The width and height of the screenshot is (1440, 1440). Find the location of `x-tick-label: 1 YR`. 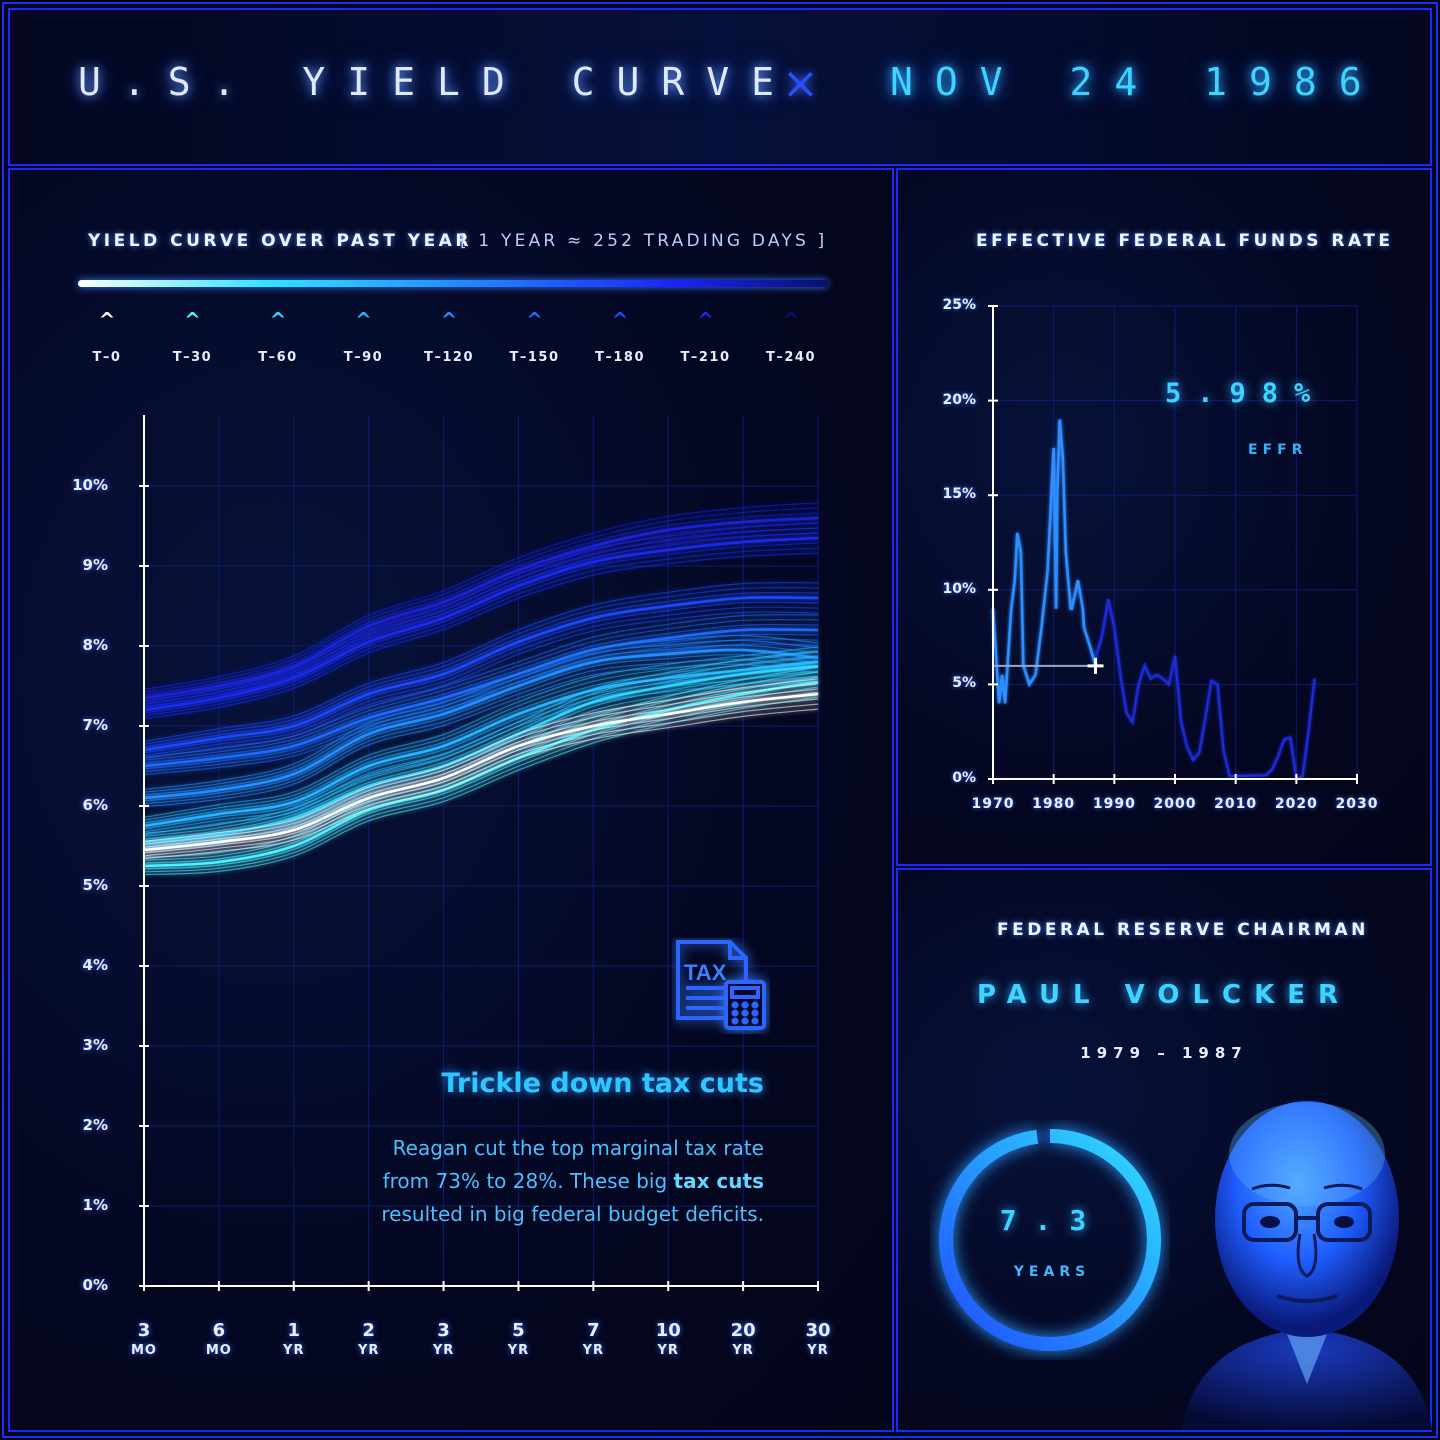

x-tick-label: 1 YR is located at coordinates (294, 1339).